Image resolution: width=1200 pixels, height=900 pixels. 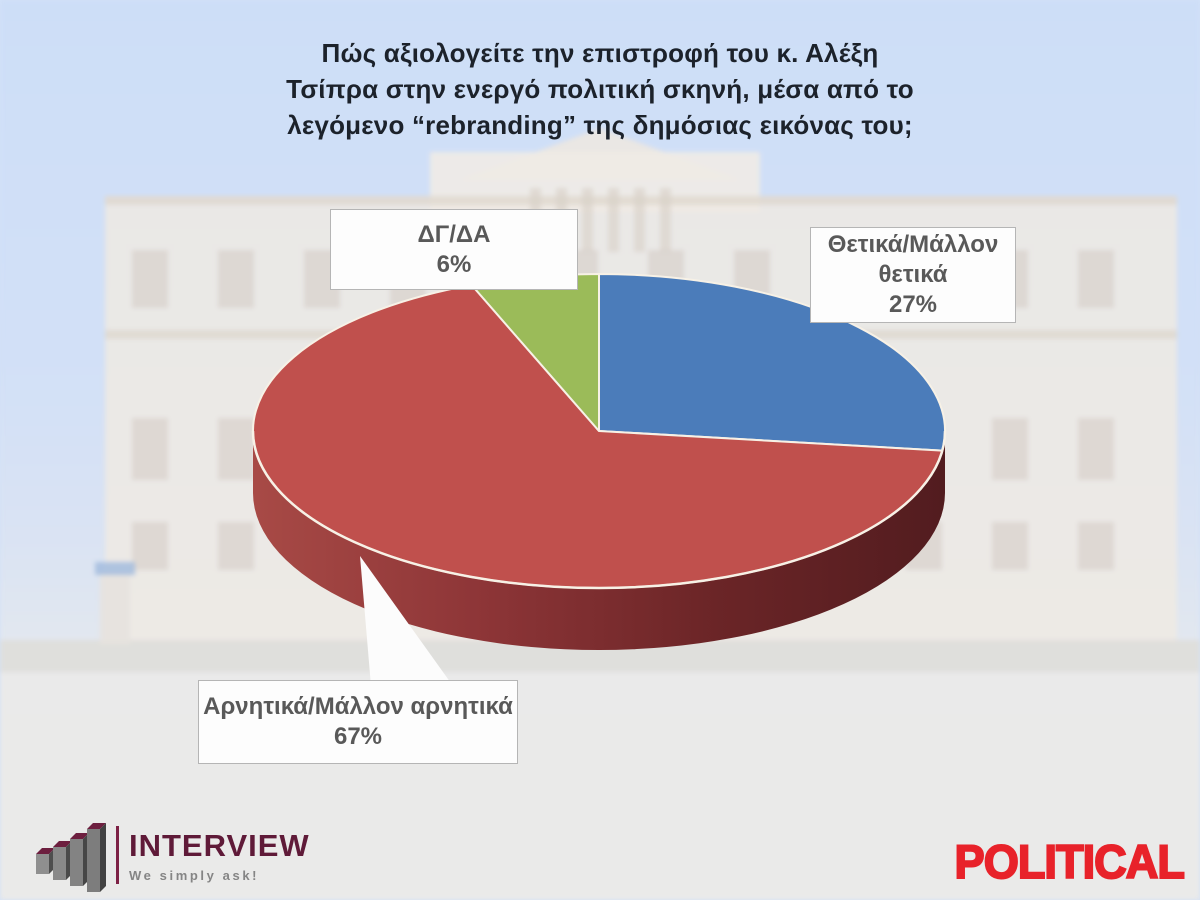 I want to click on interview-brand-text: INTERVIEW, so click(x=219, y=845).